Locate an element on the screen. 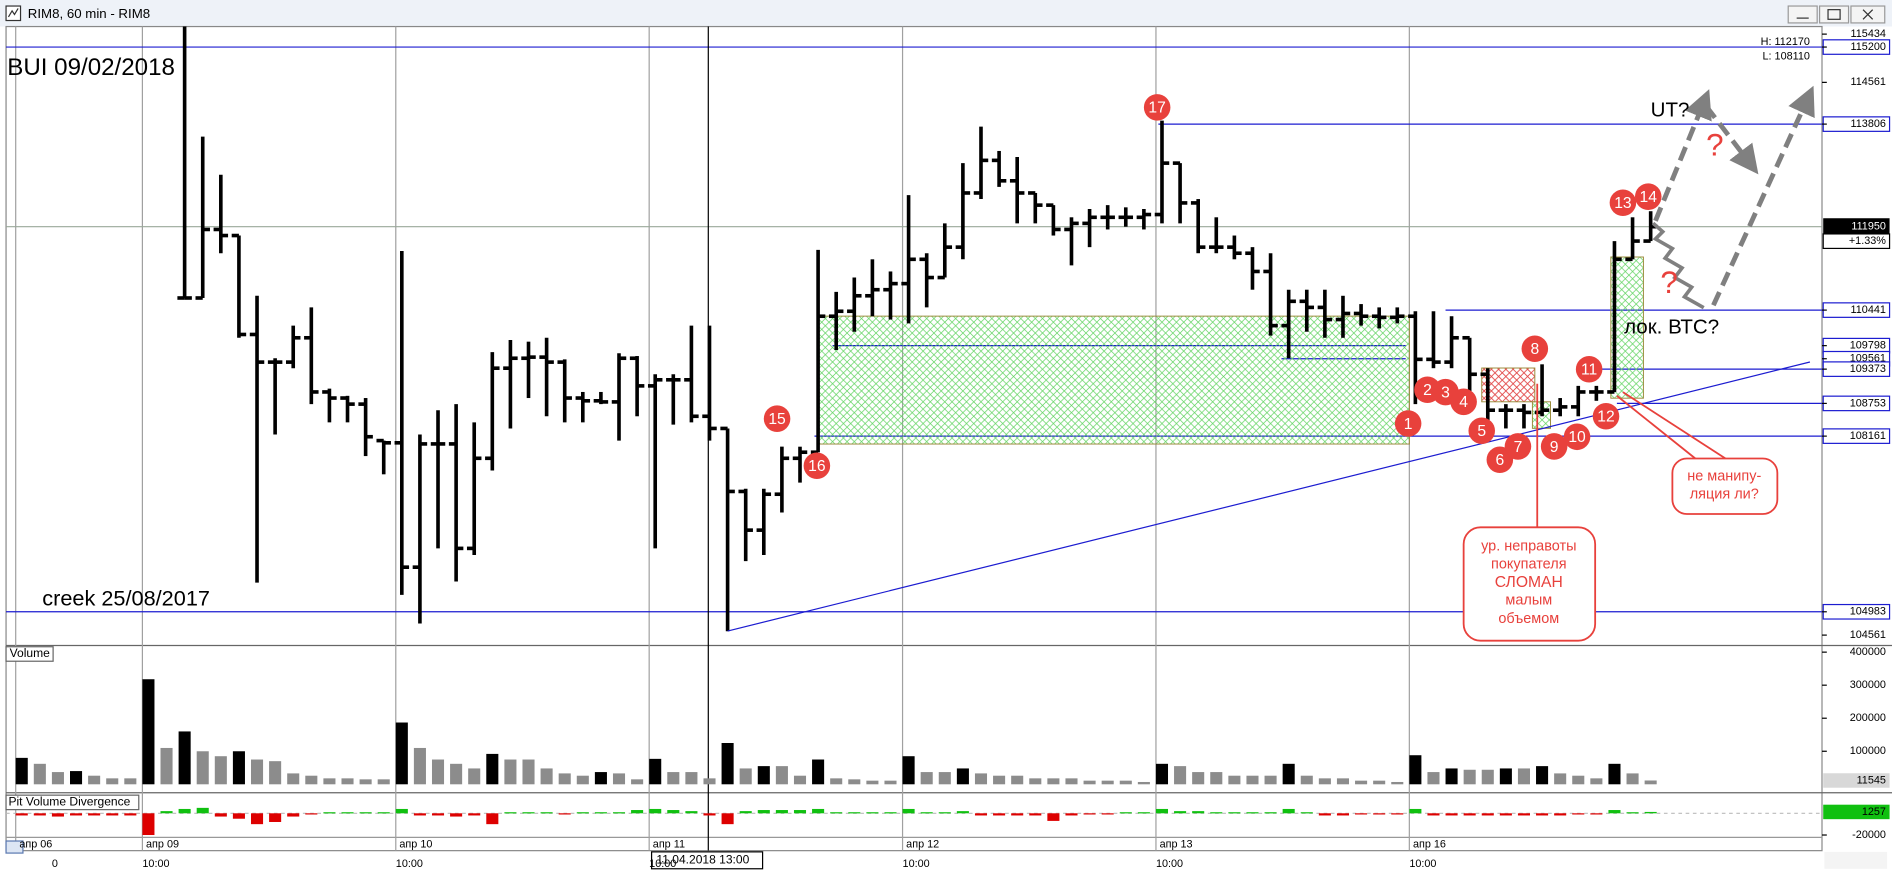 The width and height of the screenshot is (1892, 876). marker-label: 4 is located at coordinates (1463, 402).